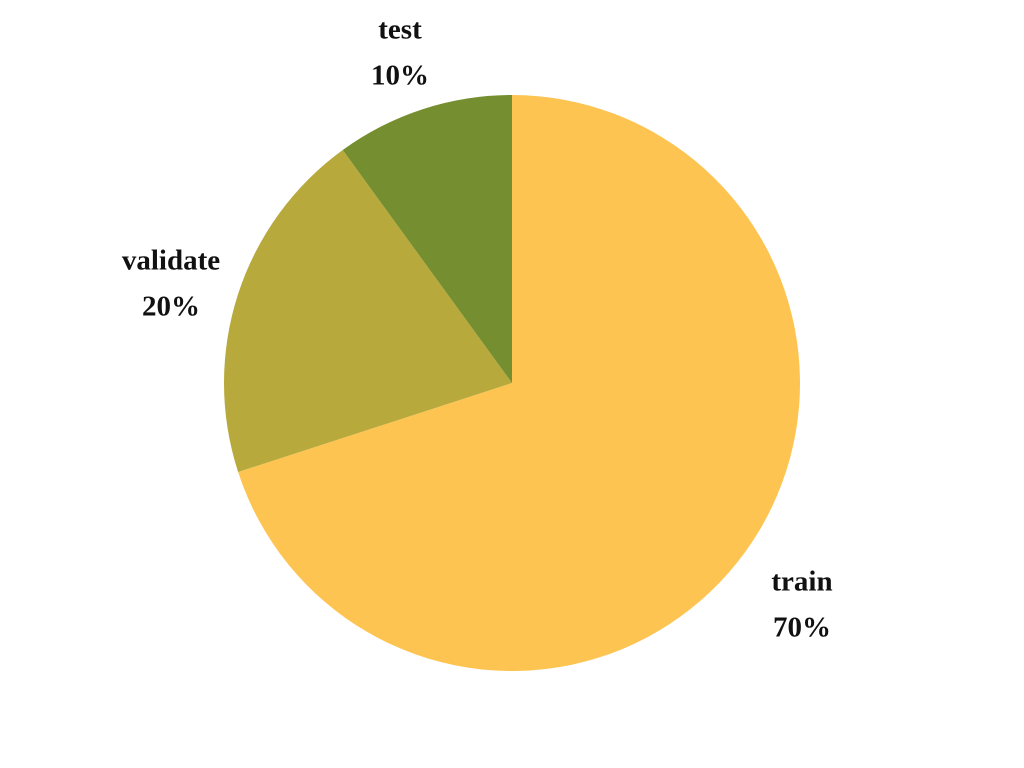 The width and height of the screenshot is (1024, 768). Describe the element at coordinates (802, 628) in the screenshot. I see `slice-percent-train: 70%` at that location.